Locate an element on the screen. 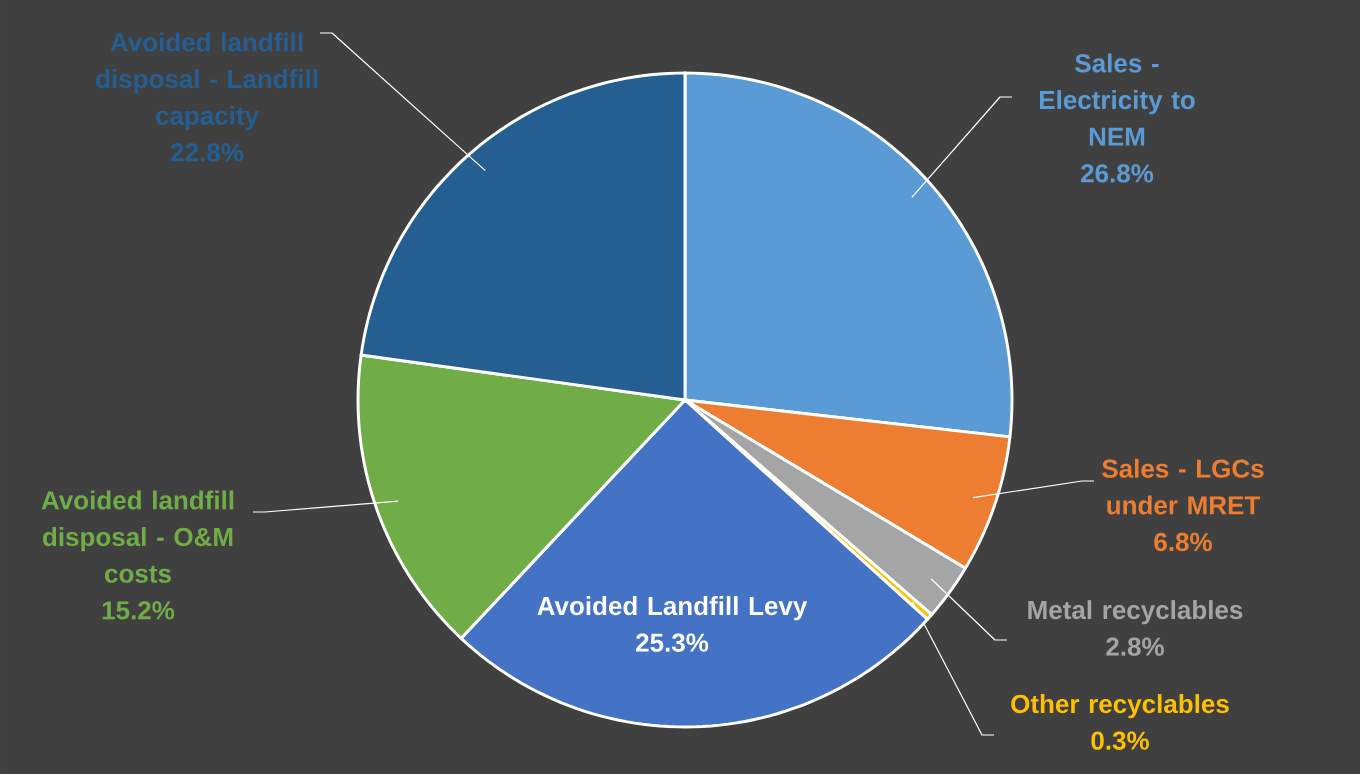  slice-label: Sales - Electricity to NEM is located at coordinates (1117, 99).